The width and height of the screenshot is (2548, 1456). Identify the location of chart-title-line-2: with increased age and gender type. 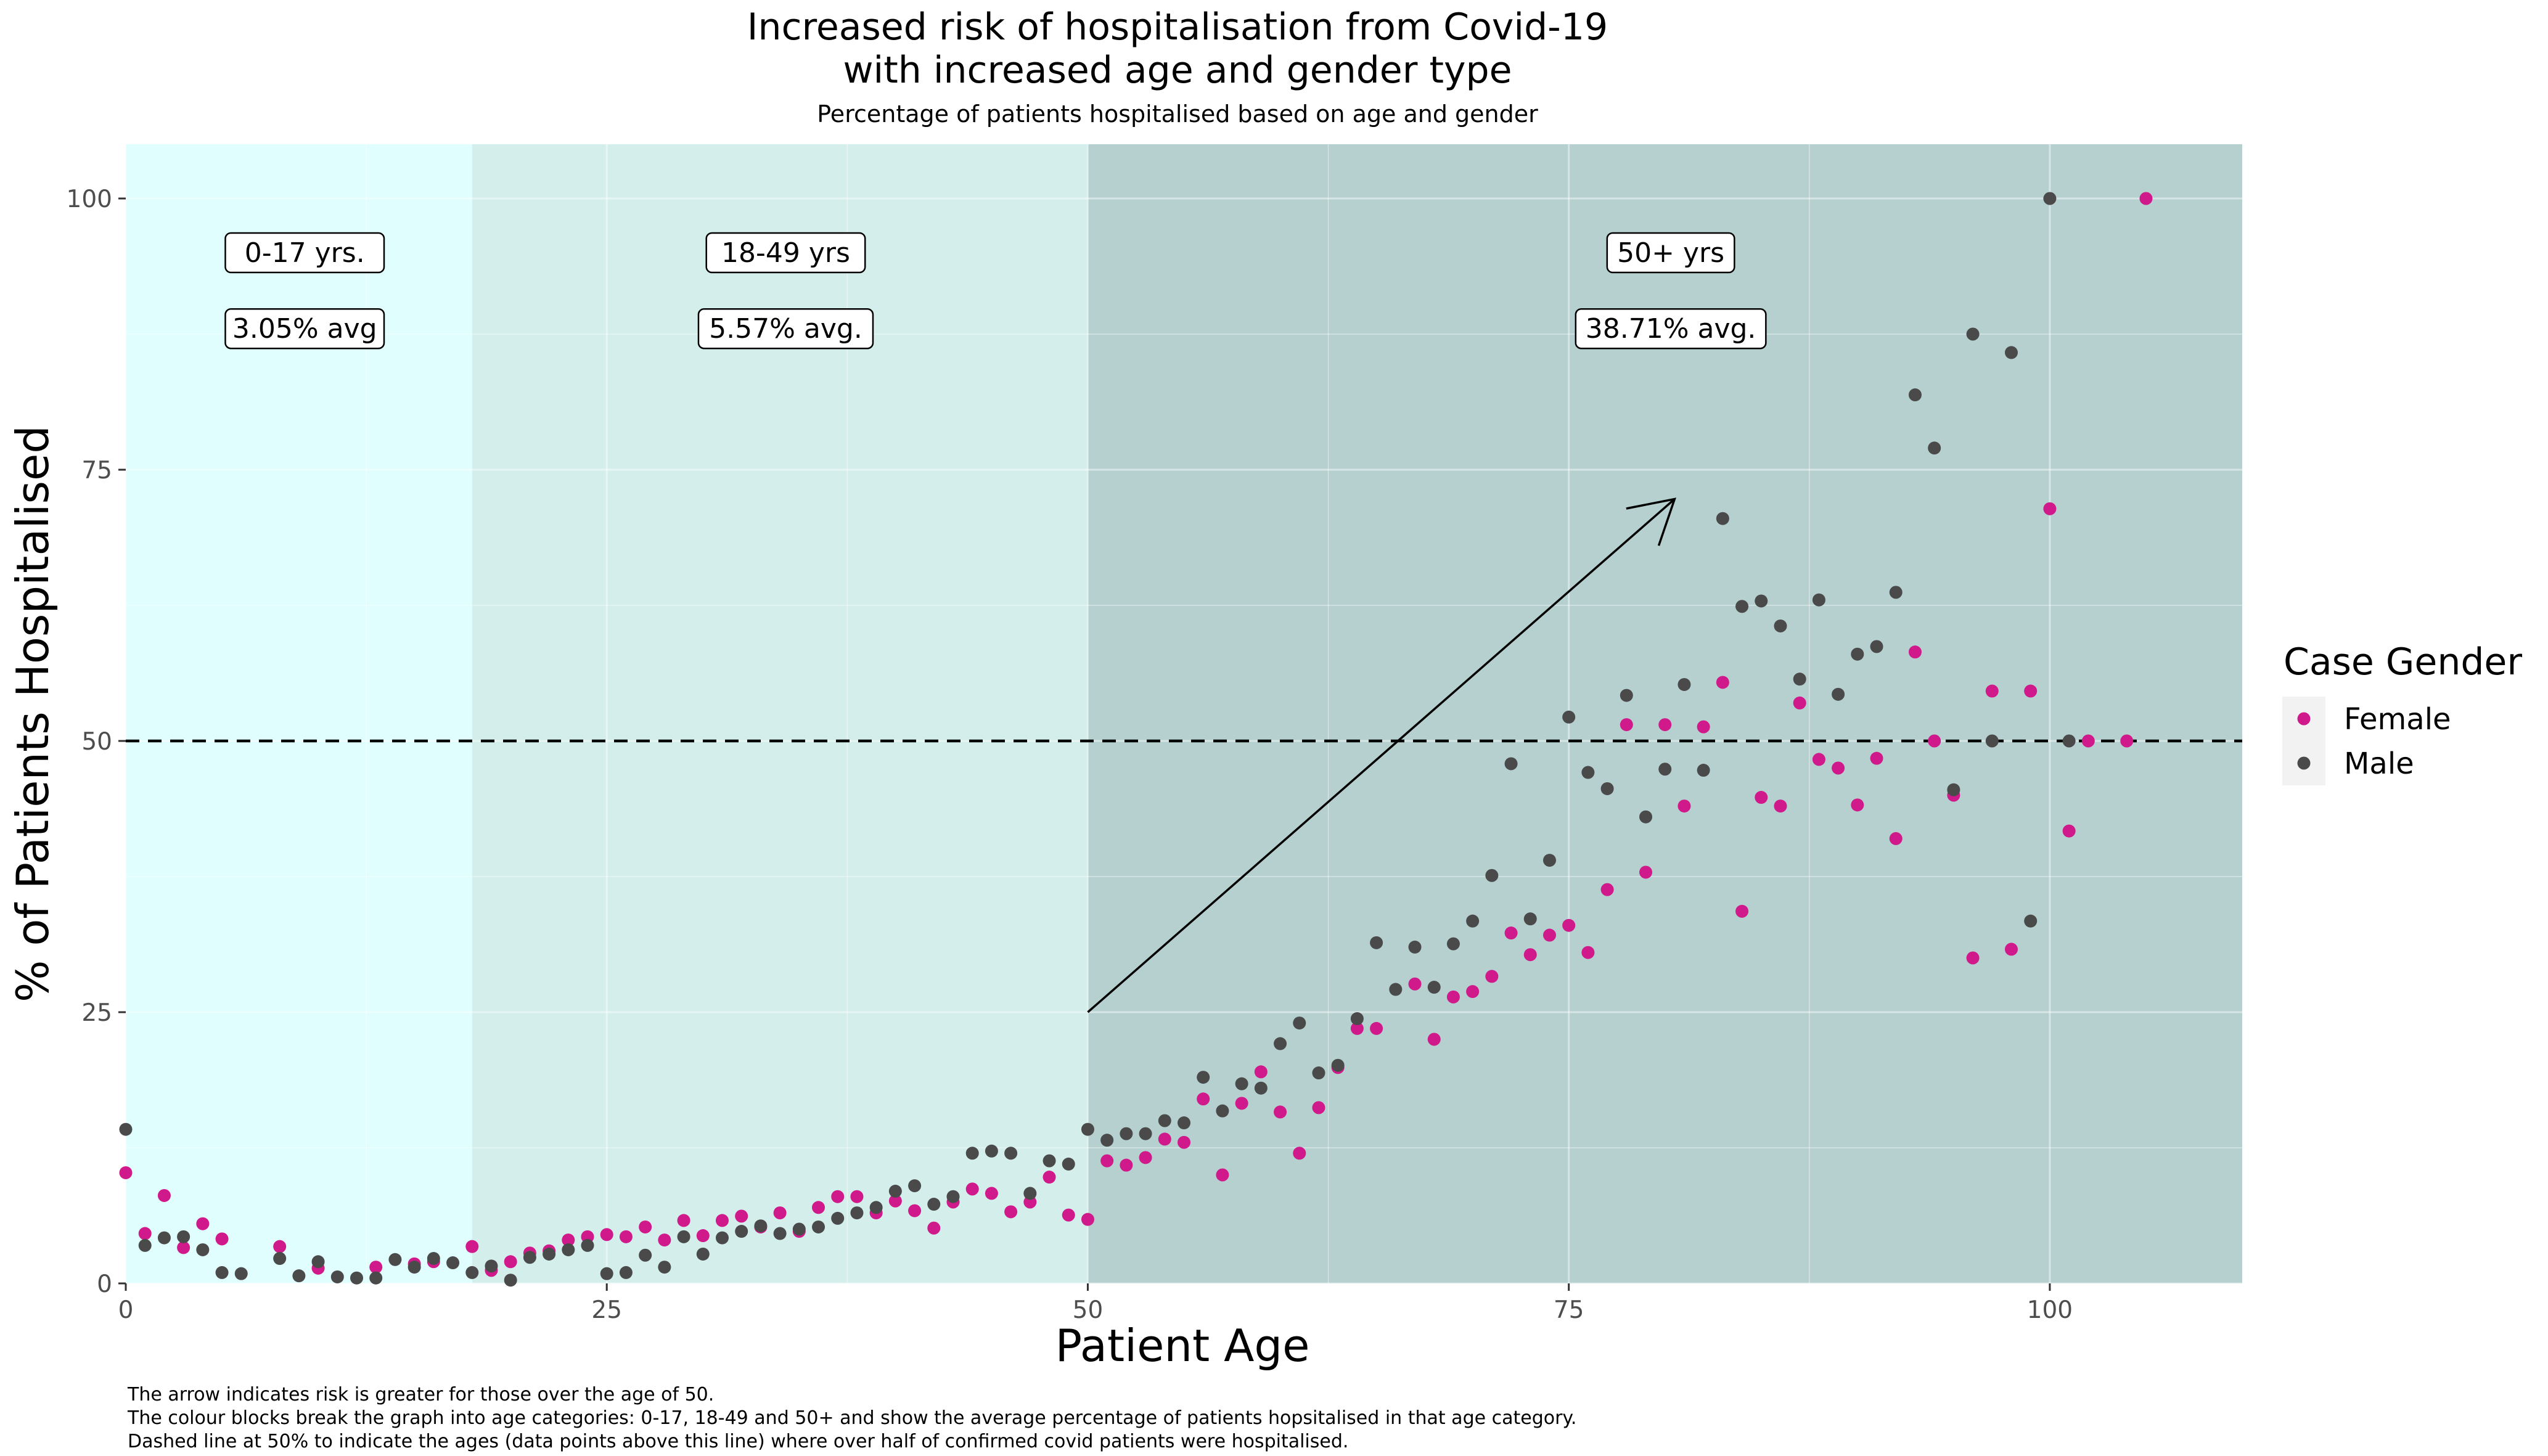
(1177, 70).